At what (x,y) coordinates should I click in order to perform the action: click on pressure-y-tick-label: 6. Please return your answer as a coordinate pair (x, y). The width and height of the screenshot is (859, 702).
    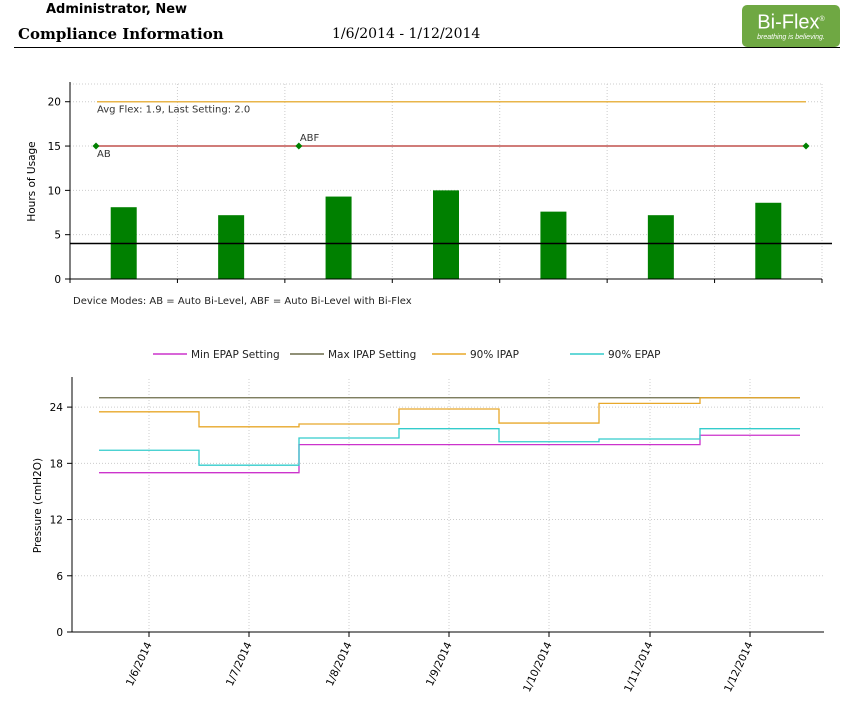
    Looking at the image, I should click on (59, 577).